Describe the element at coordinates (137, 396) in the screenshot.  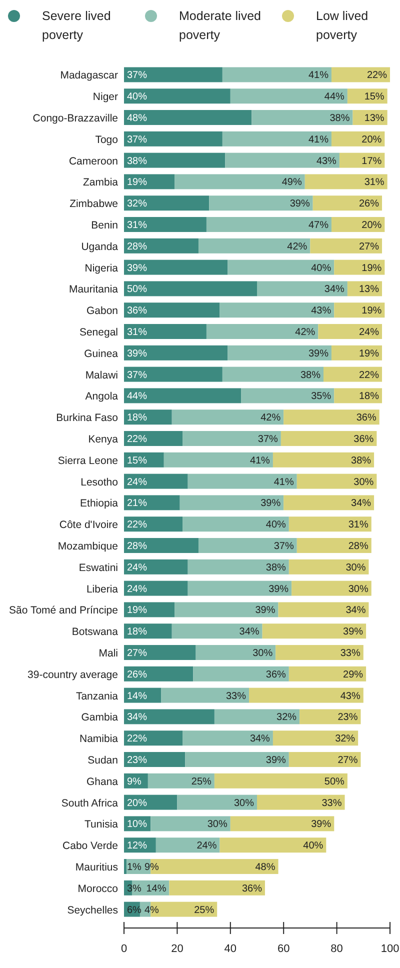
I see `data-label: 44%` at that location.